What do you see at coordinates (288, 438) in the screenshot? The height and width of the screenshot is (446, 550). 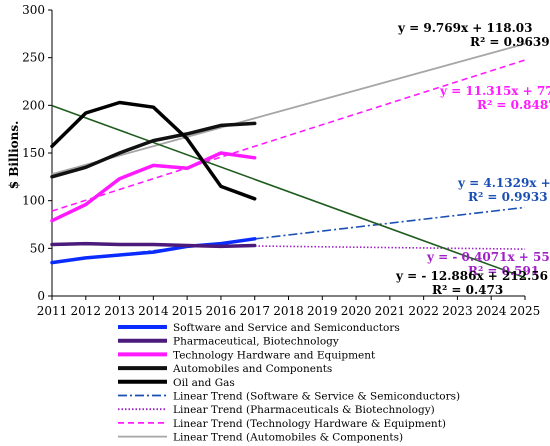 I see `legend-label: Linear Trend (Automobiles & Components)` at bounding box center [288, 438].